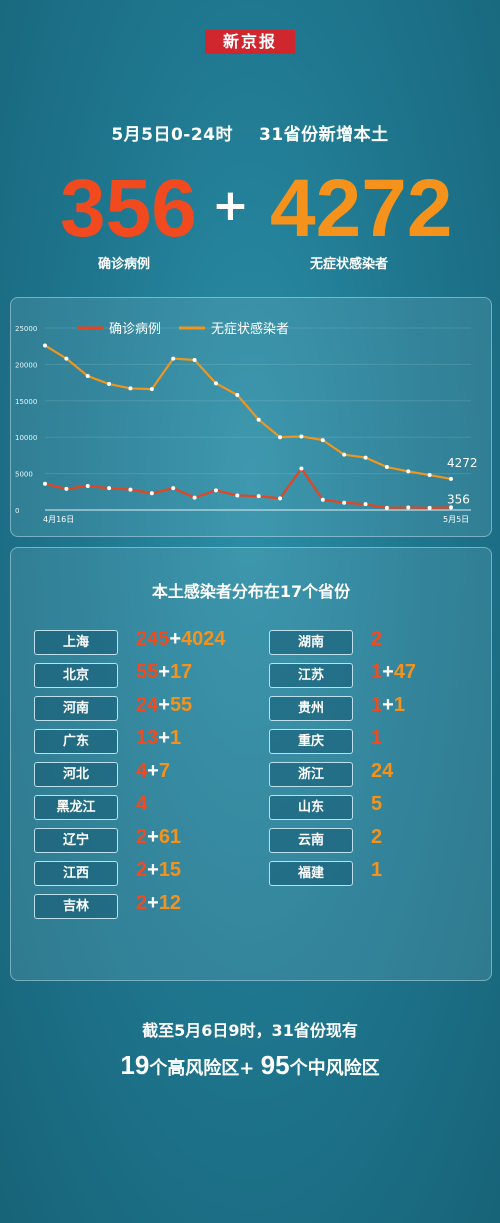 Image resolution: width=500 pixels, height=1223 pixels. What do you see at coordinates (135, 329) in the screenshot?
I see `legend-label: 确诊病例` at bounding box center [135, 329].